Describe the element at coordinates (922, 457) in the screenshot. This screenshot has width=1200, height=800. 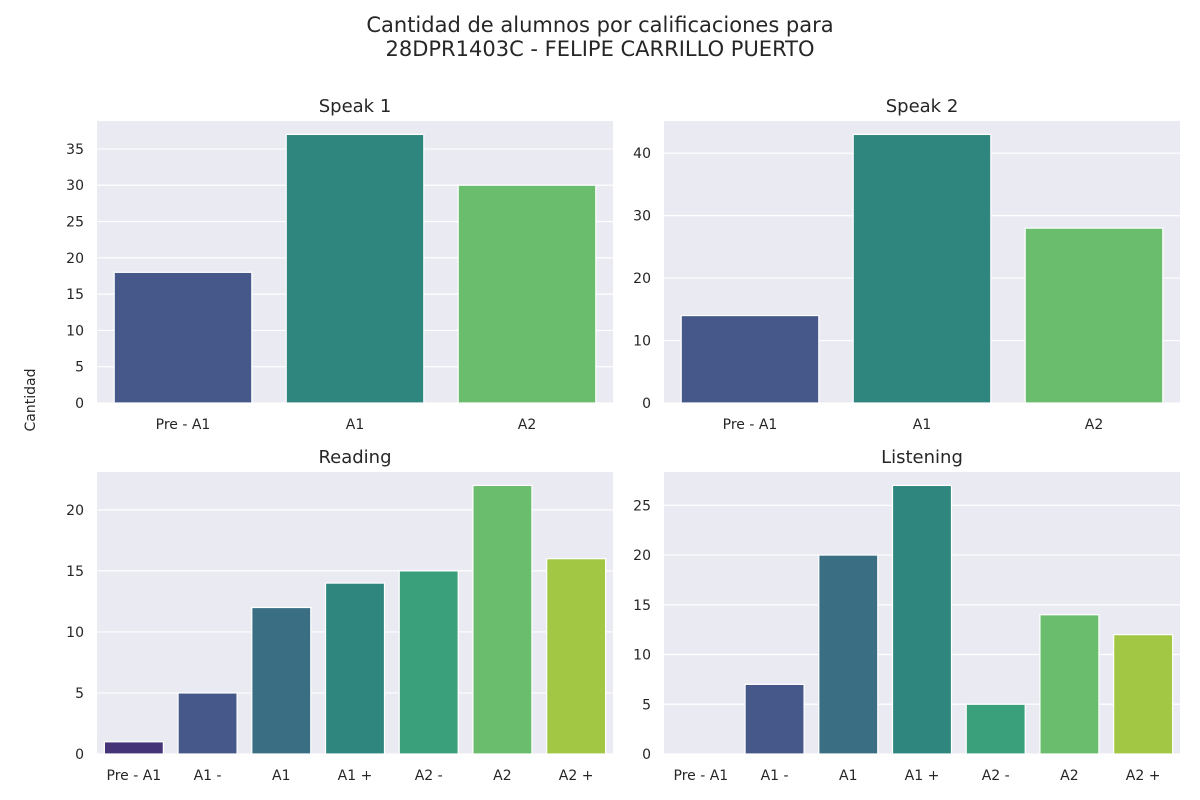
I see `chart-title: Listening` at that location.